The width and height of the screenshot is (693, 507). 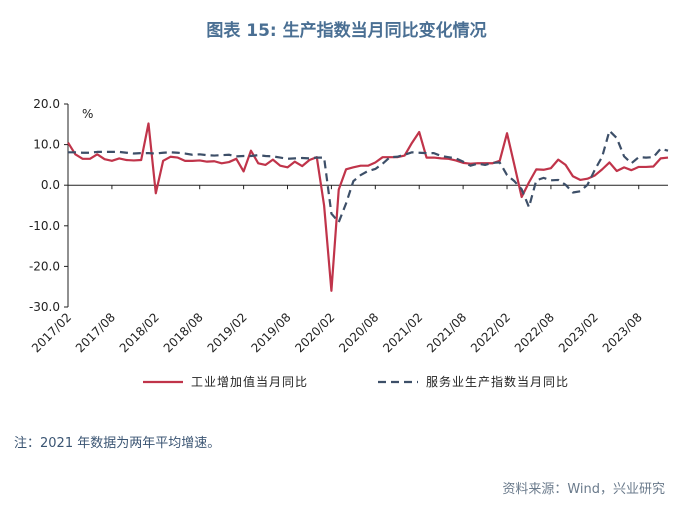 I want to click on x-tick-label: 2021/02, so click(x=402, y=332).